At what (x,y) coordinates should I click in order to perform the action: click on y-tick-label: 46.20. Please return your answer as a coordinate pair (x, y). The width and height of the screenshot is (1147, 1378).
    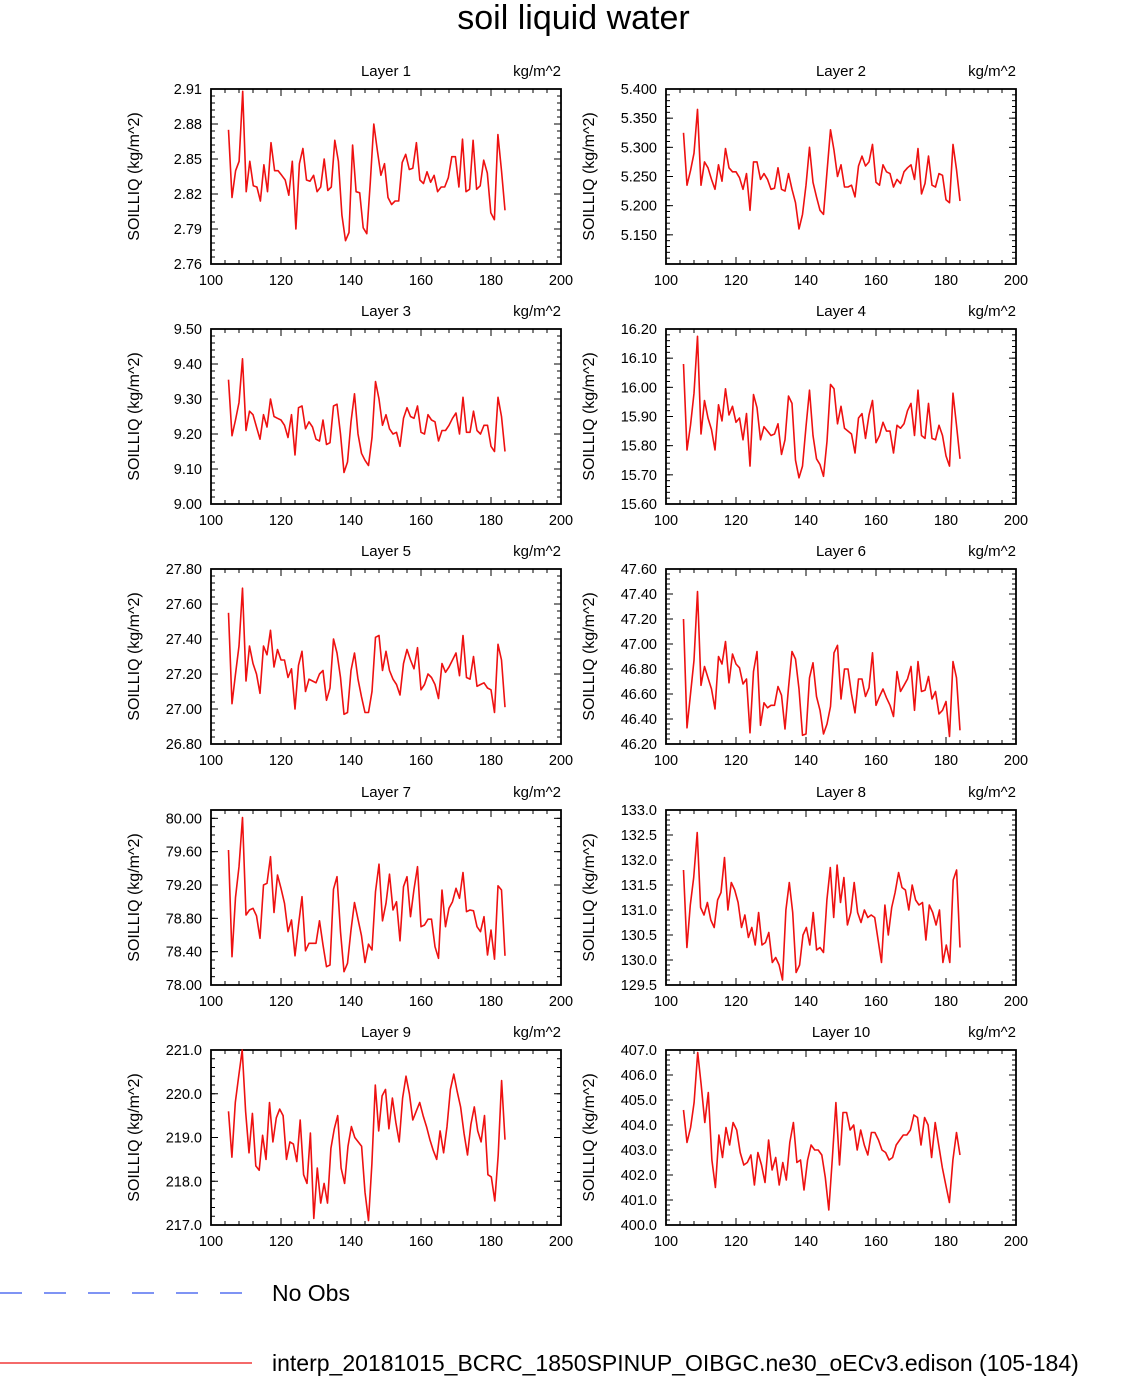
    Looking at the image, I should click on (639, 745).